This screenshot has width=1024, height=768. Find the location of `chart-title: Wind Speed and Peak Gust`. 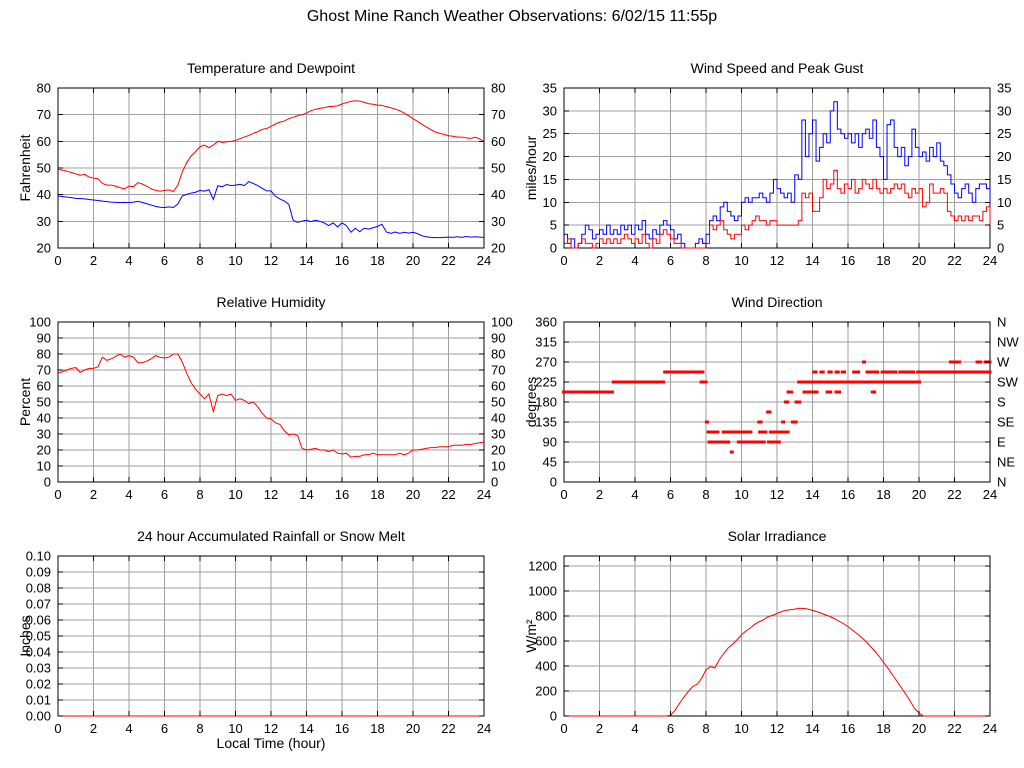

chart-title: Wind Speed and Peak Gust is located at coordinates (777, 68).